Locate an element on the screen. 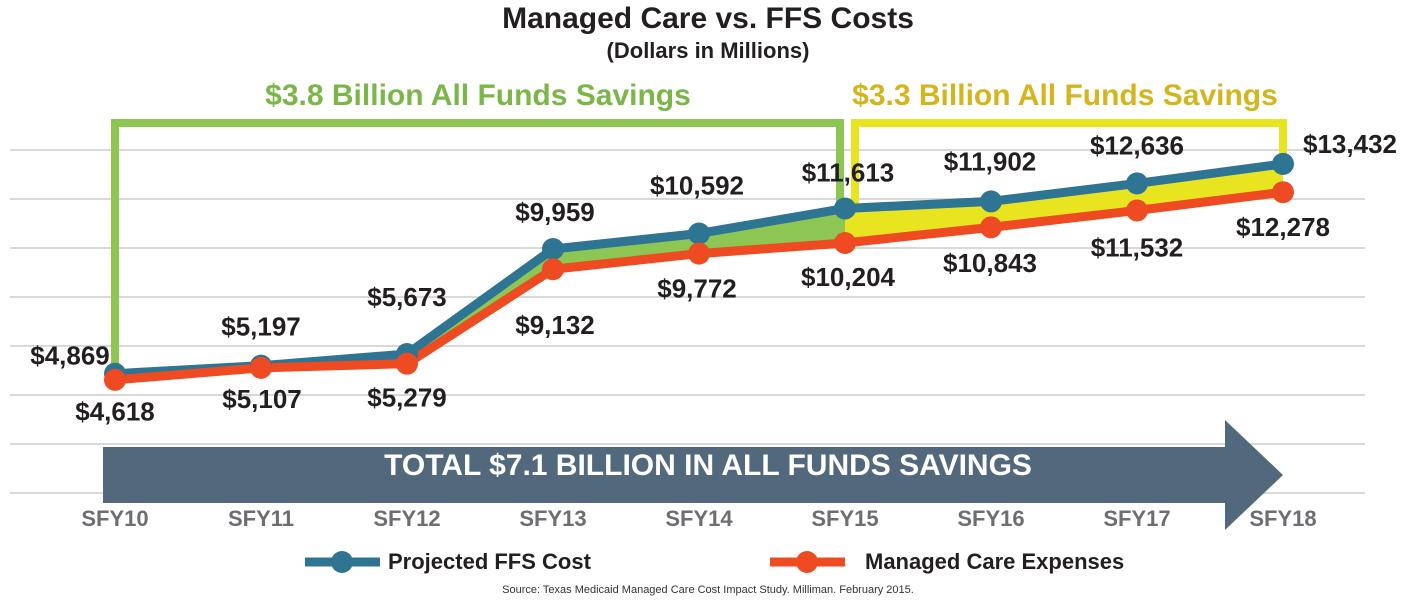  data-label: $10,843 is located at coordinates (990, 263).